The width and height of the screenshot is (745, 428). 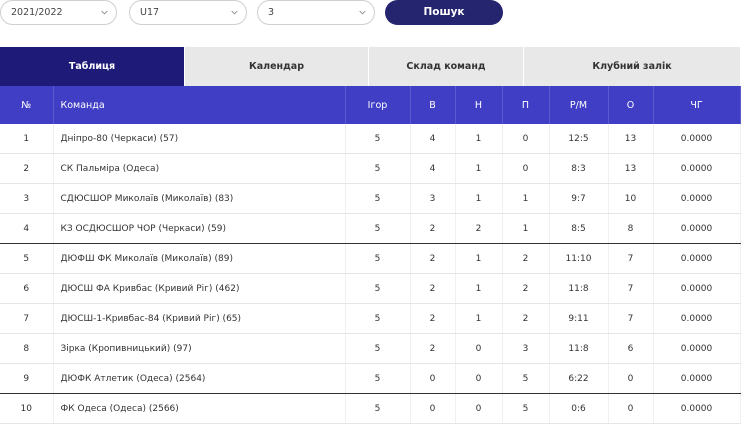 I want to click on cell-goals: 8:5, so click(x=579, y=228).